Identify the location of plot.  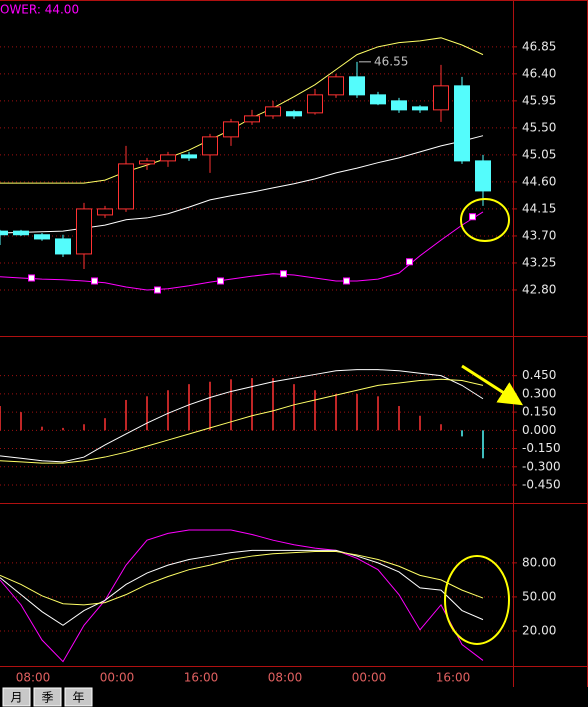
(242, 416).